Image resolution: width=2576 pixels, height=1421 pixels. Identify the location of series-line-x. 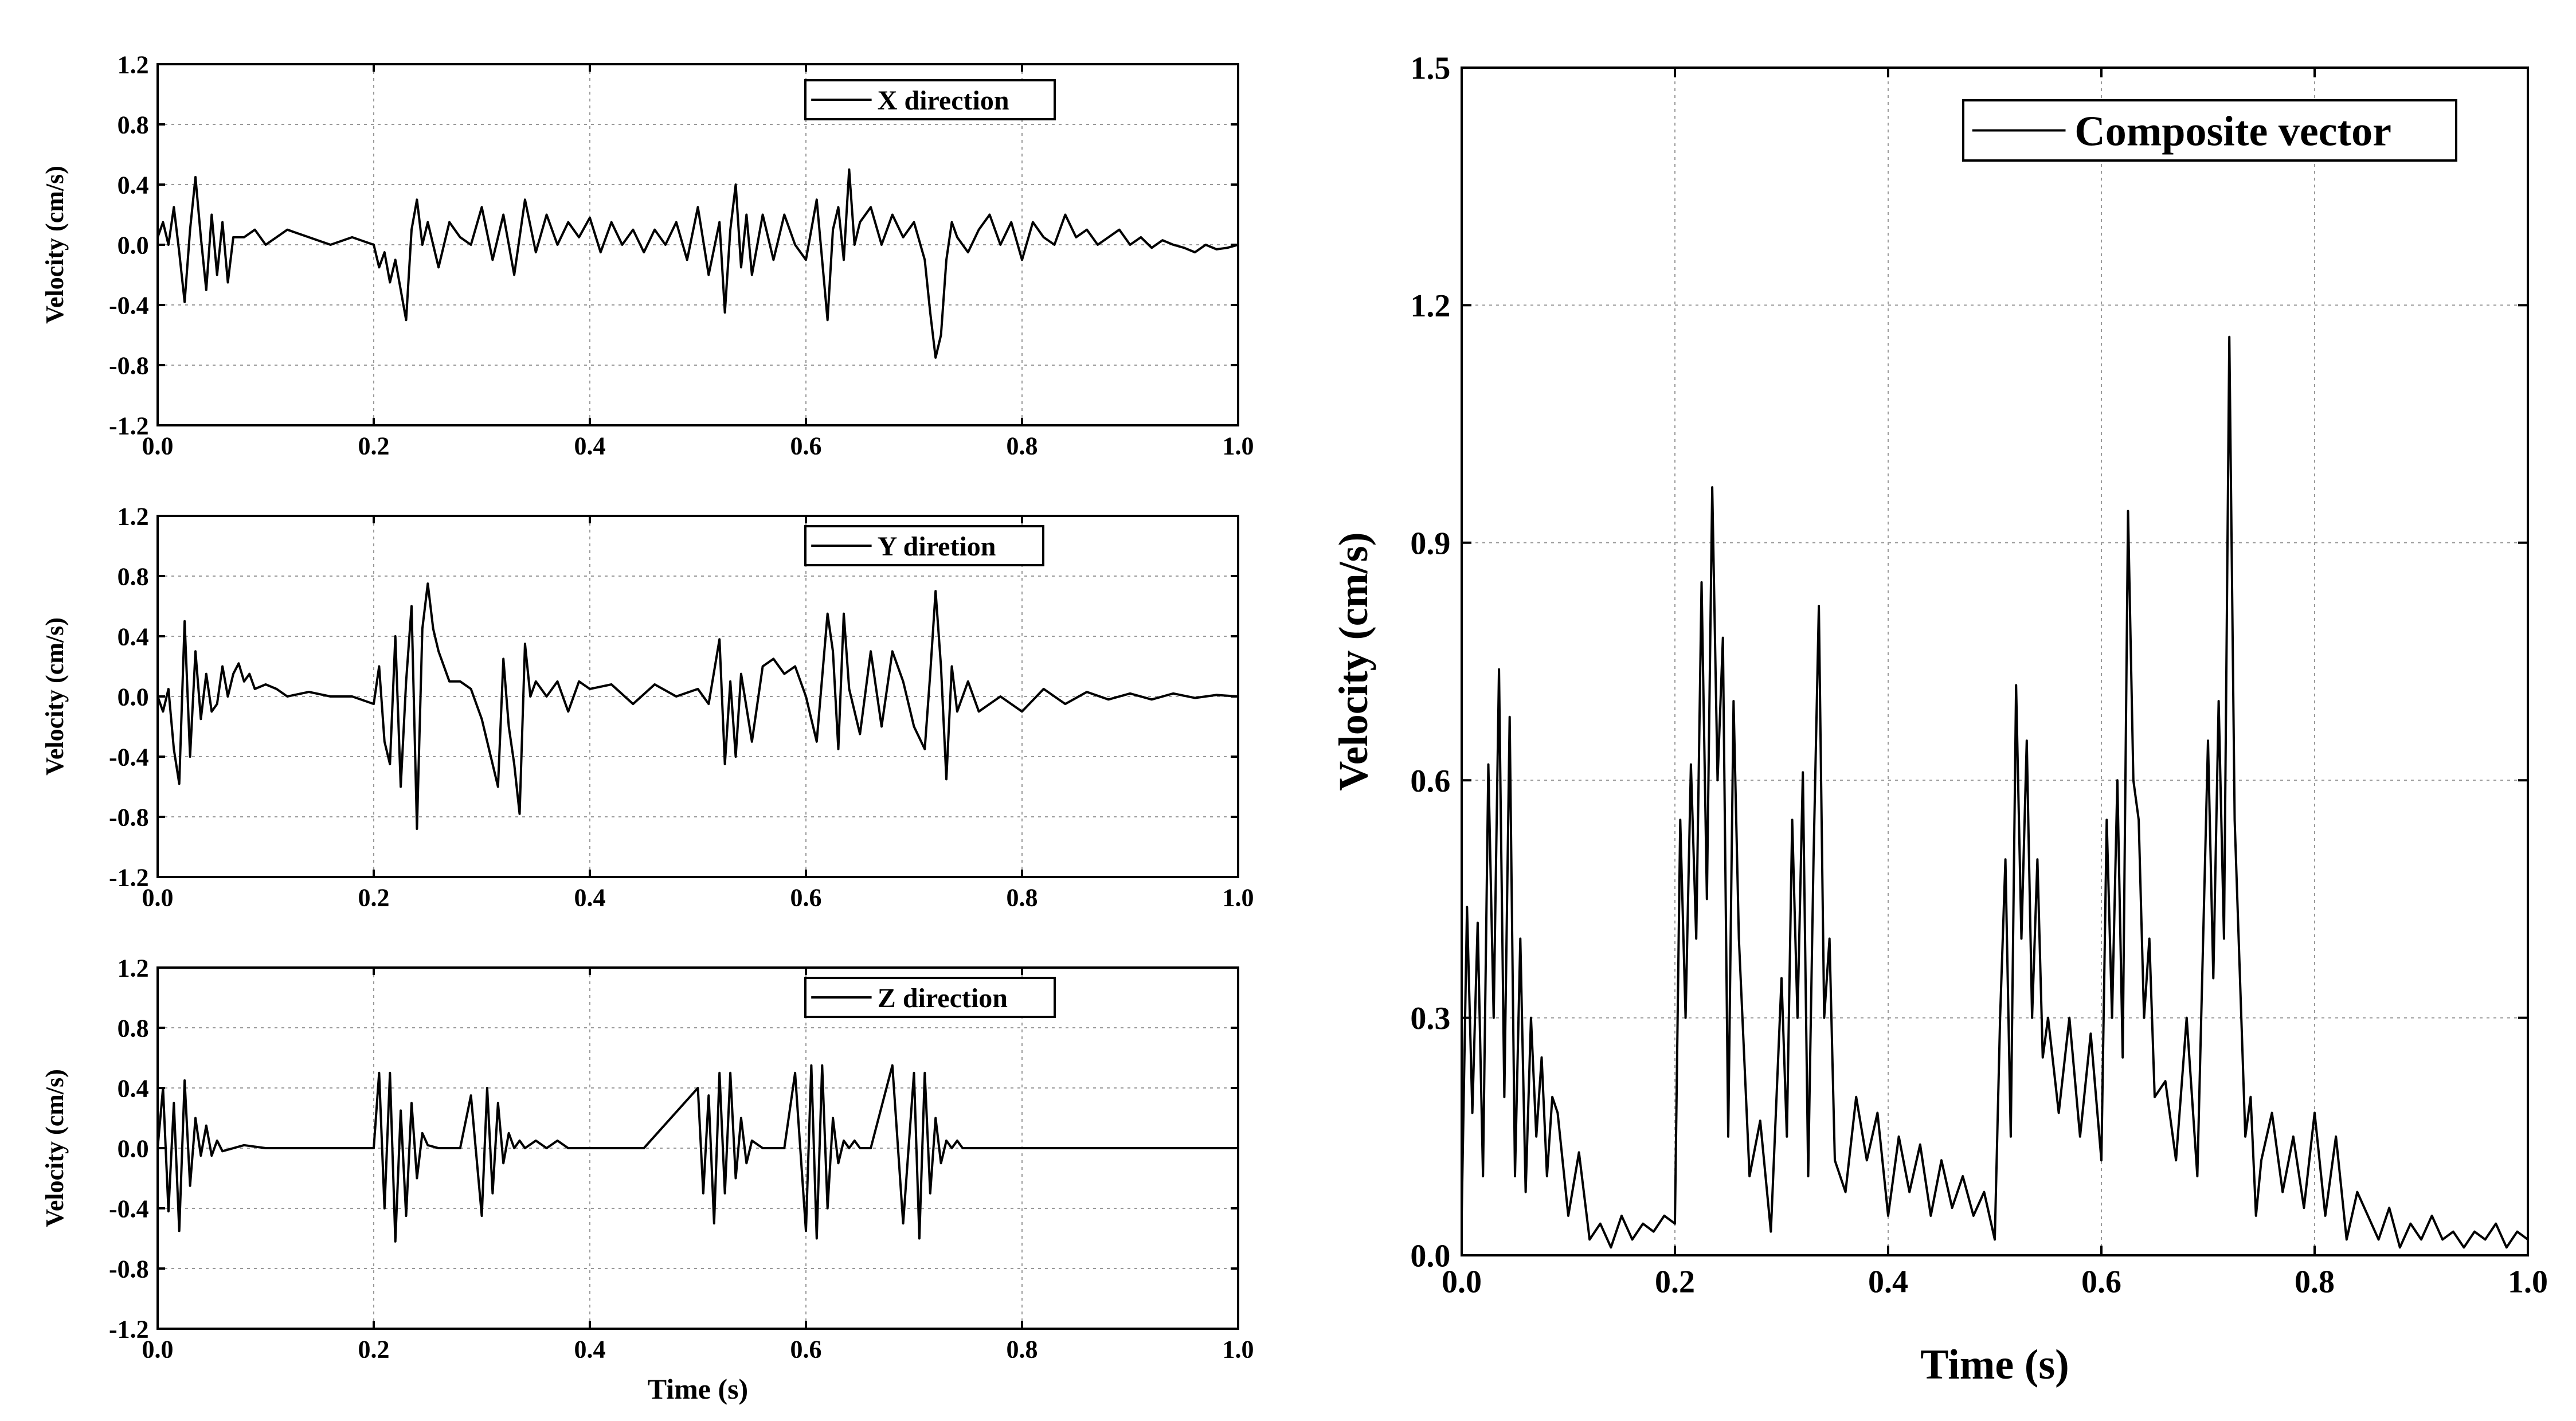
(697, 263).